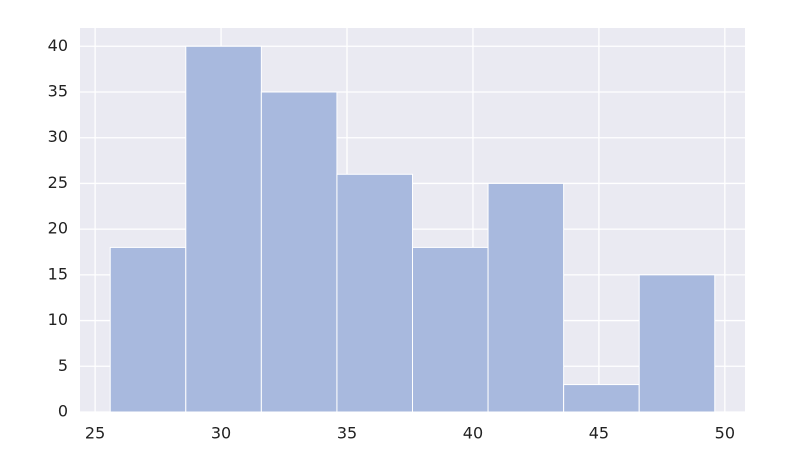 The width and height of the screenshot is (800, 466). Describe the element at coordinates (58, 91) in the screenshot. I see `y-tick-label: 35` at that location.